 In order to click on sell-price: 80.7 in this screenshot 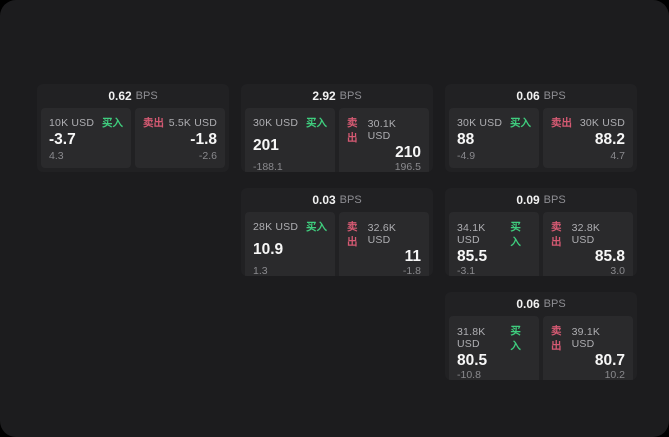, I will do `click(609, 360)`.